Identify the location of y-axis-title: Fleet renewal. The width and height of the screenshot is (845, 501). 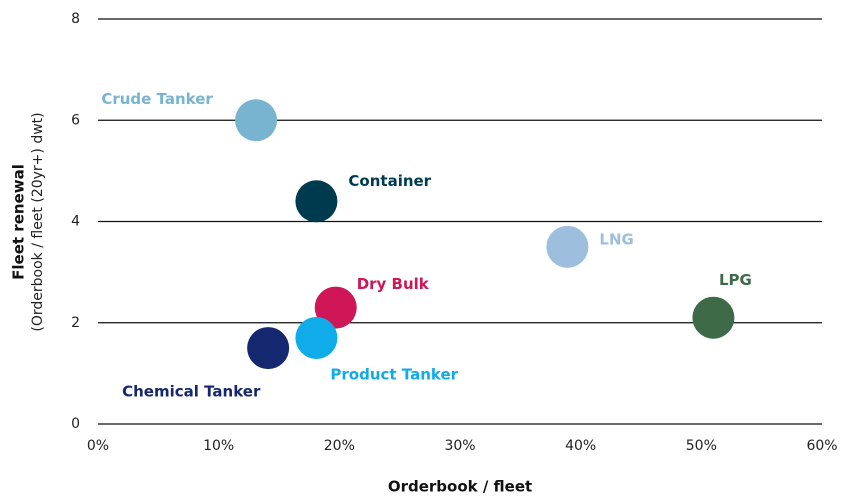
(19, 222).